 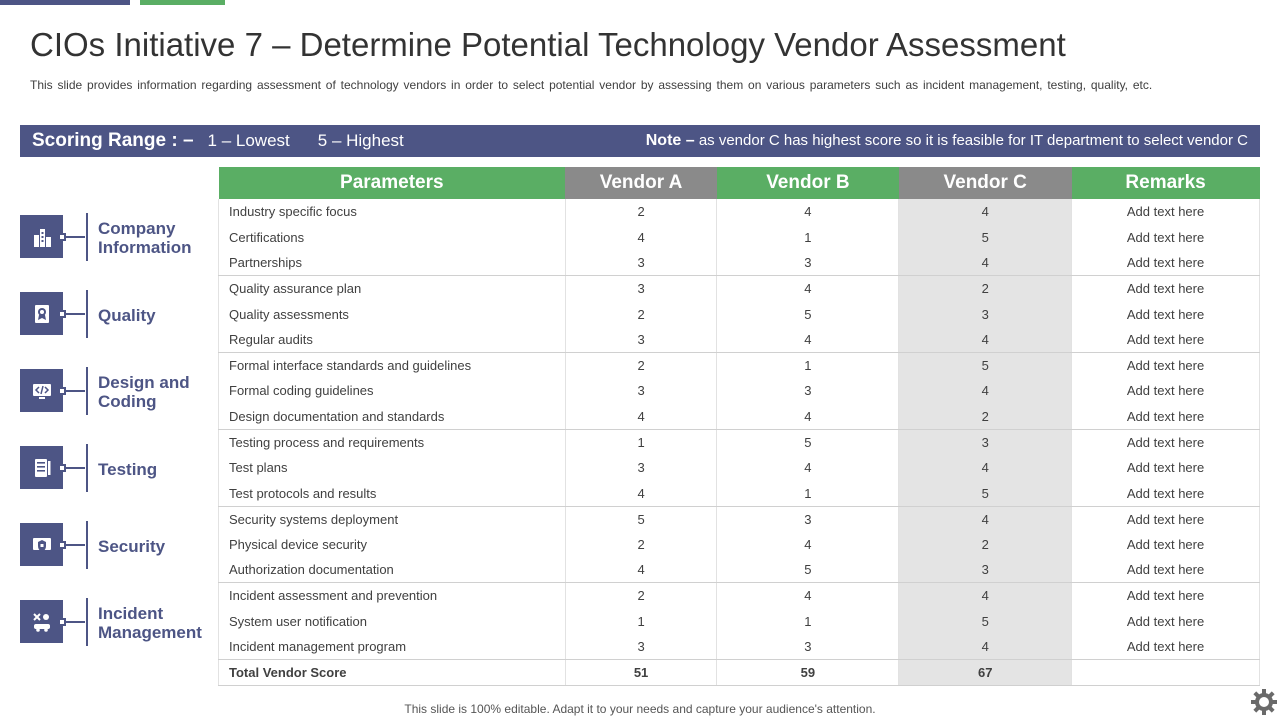 I want to click on table-row: System user notification 1 1 5 Add text here, so click(x=739, y=621).